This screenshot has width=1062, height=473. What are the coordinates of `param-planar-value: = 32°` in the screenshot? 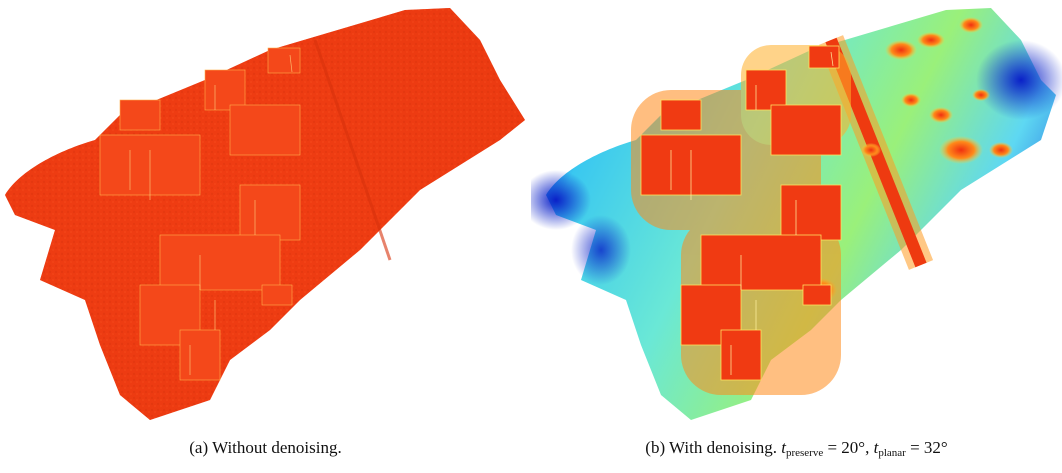 It's located at (926, 447).